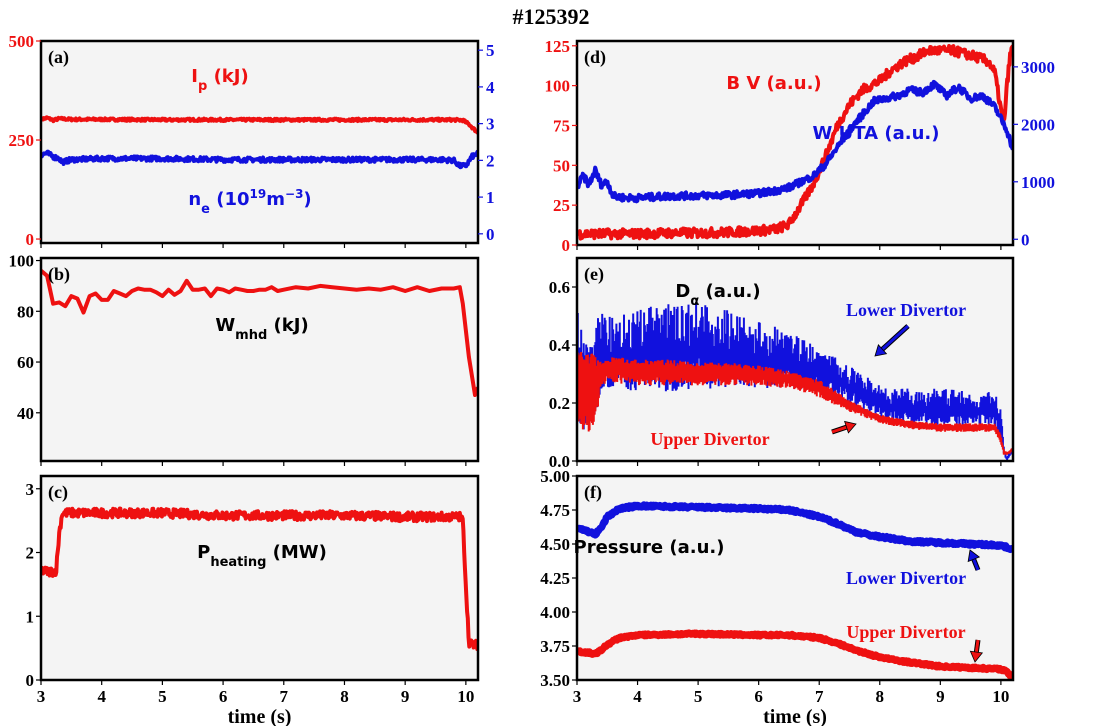  Describe the element at coordinates (490, 197) in the screenshot. I see `y-tick-label-right: 1` at that location.